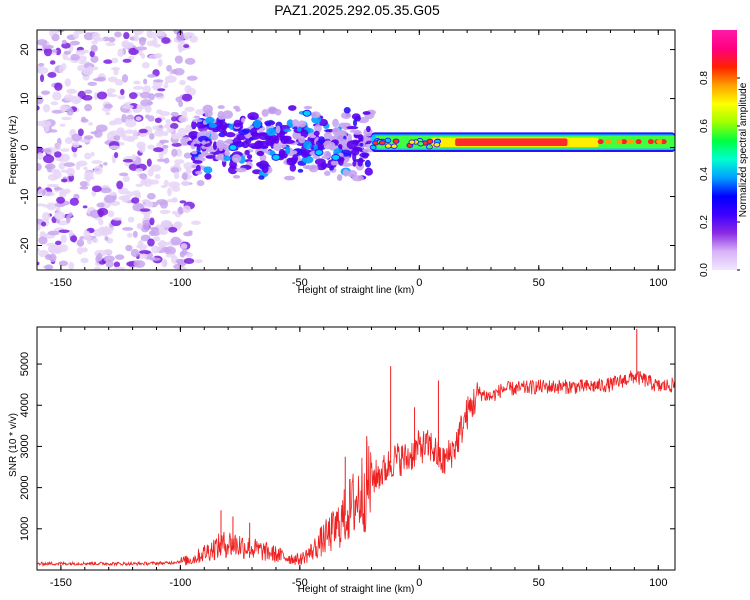 The image size is (750, 600). Describe the element at coordinates (724, 150) in the screenshot. I see `colorbar-gradient` at that location.